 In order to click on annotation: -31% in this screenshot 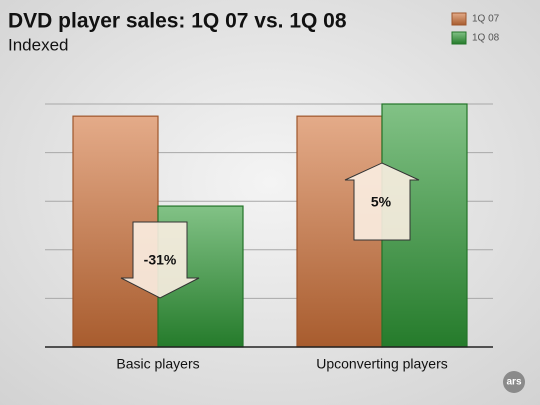, I will do `click(160, 260)`.